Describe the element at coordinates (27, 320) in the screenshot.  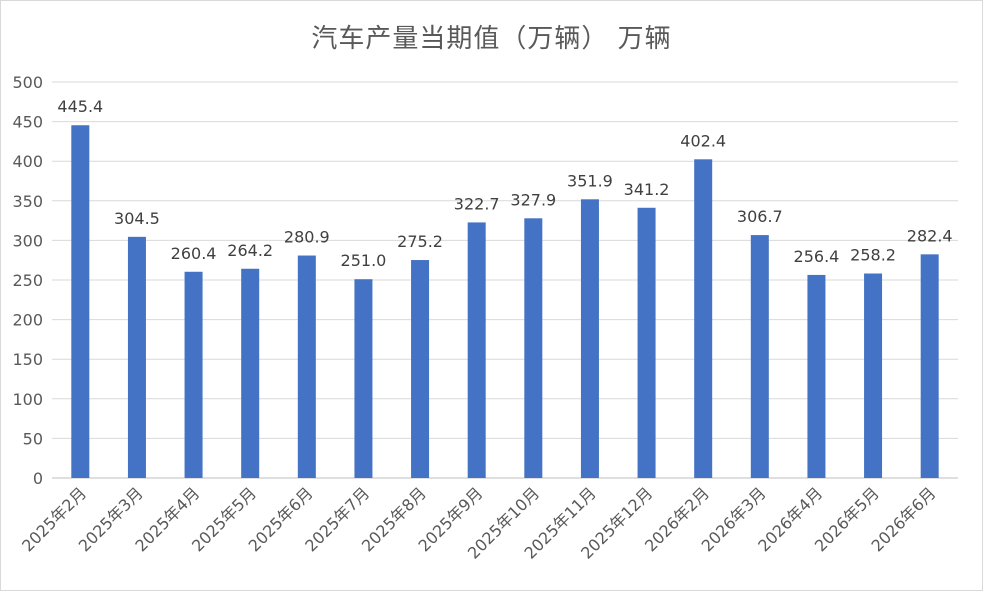
I see `y-tick-label: 200` at that location.